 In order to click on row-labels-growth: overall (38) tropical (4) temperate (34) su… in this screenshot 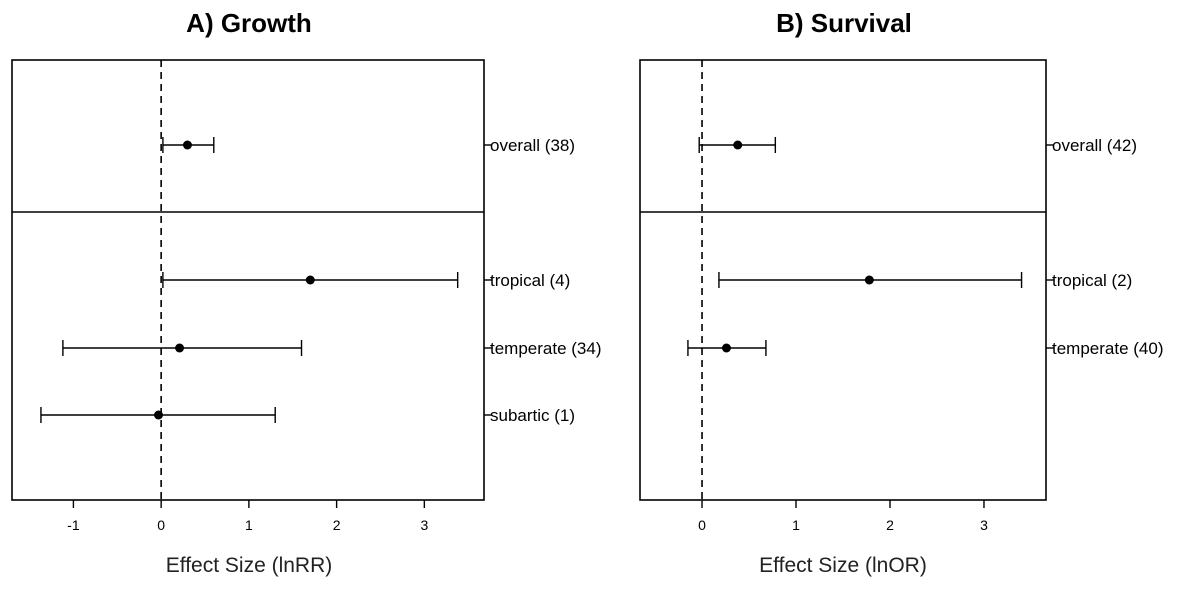, I will do `click(543, 280)`.